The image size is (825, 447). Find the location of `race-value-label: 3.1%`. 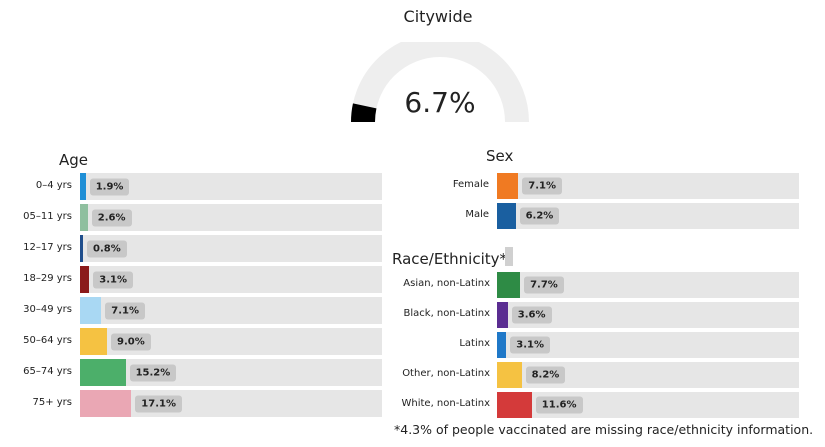

race-value-label: 3.1% is located at coordinates (530, 345).